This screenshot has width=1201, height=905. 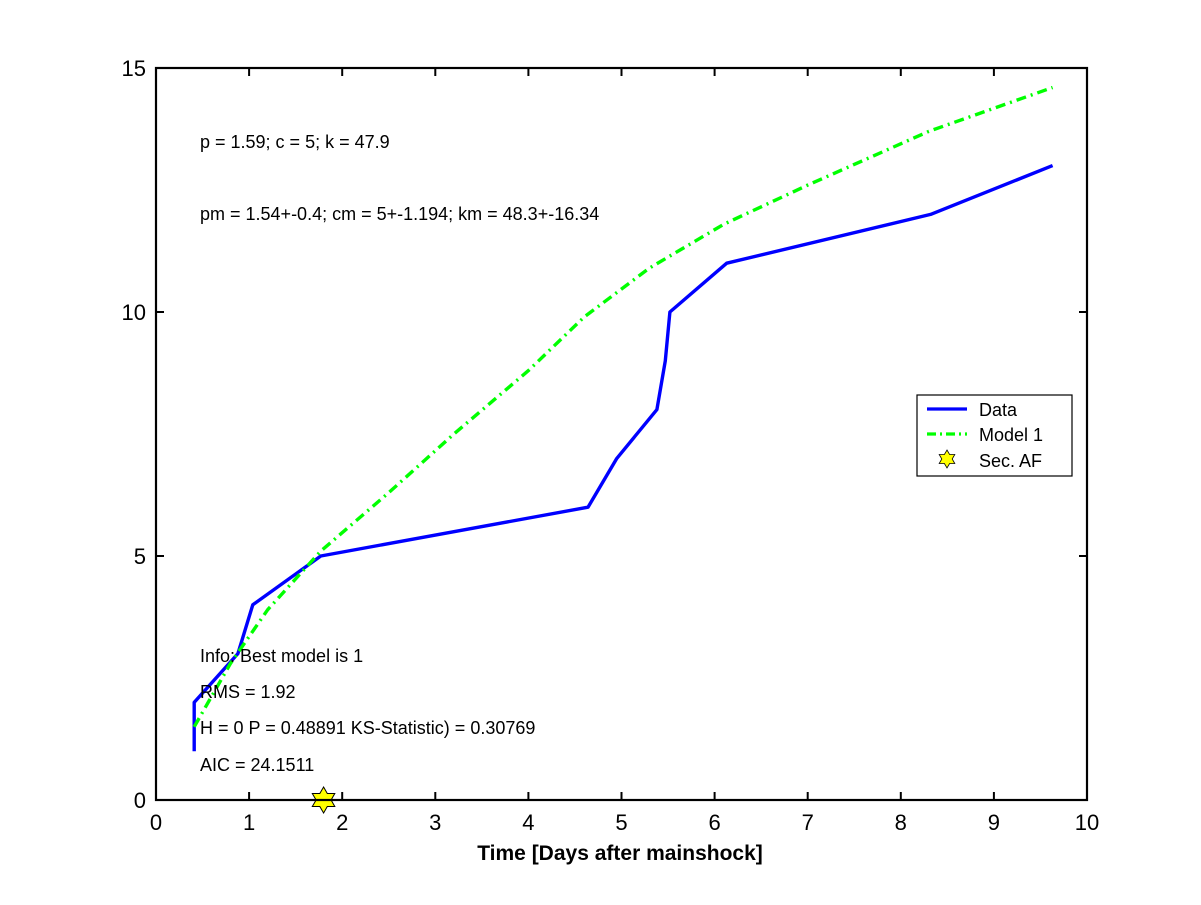 I want to click on annotation-info: Info: Best model is 1, so click(x=281, y=656).